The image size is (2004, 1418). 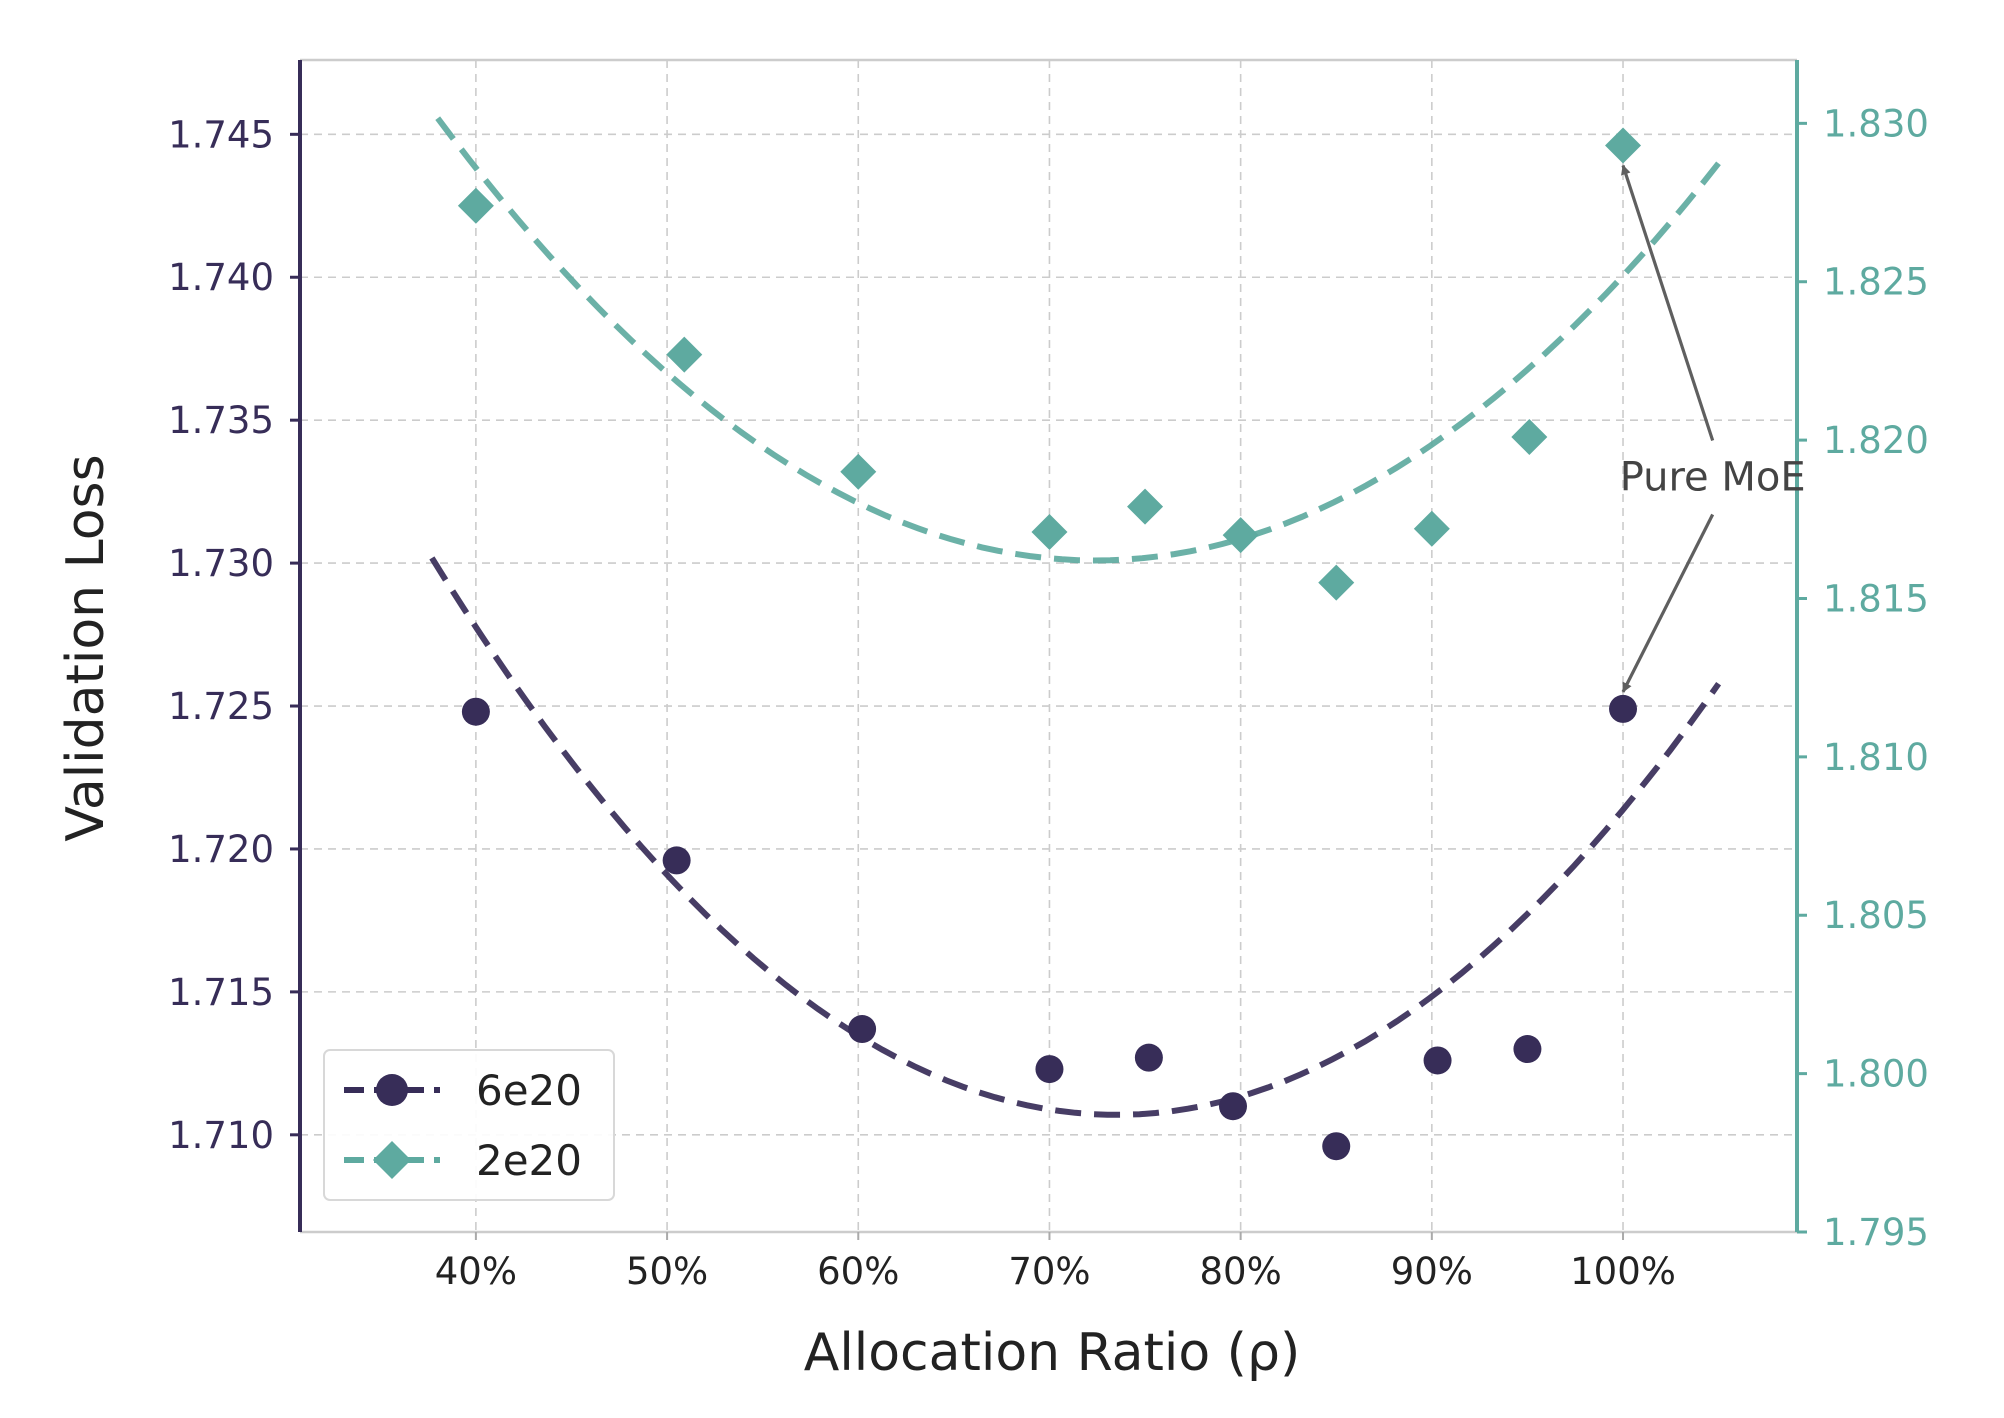 What do you see at coordinates (1049, 1271) in the screenshot?
I see `x-tick-label: 70%` at bounding box center [1049, 1271].